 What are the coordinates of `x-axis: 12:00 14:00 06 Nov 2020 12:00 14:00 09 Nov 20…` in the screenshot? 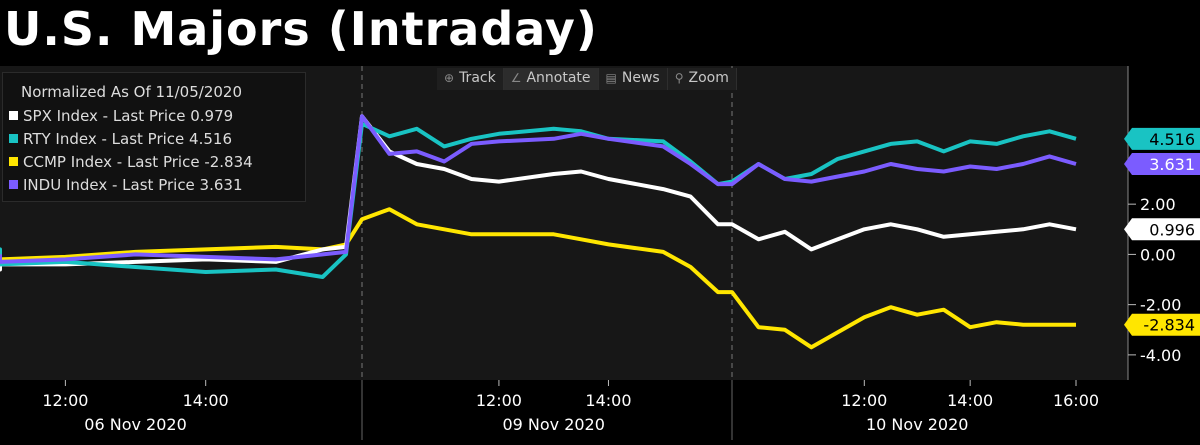 It's located at (570, 407).